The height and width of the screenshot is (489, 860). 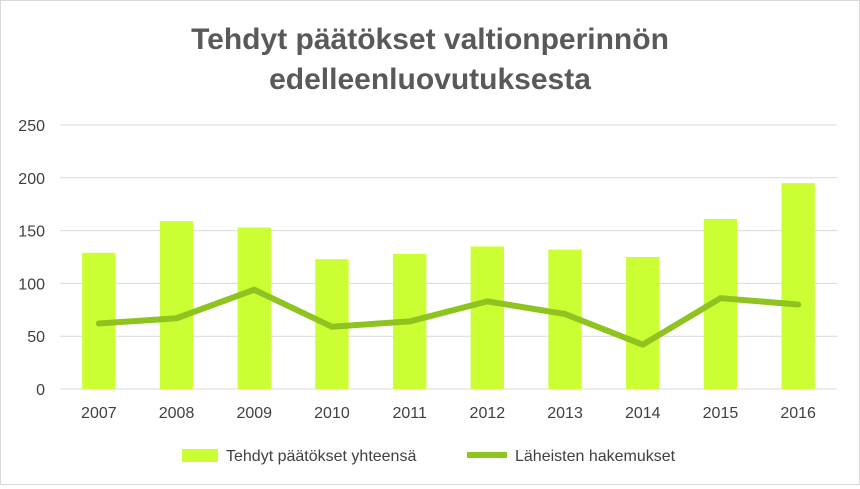 I want to click on x-tick-2008: 2008, so click(x=177, y=413).